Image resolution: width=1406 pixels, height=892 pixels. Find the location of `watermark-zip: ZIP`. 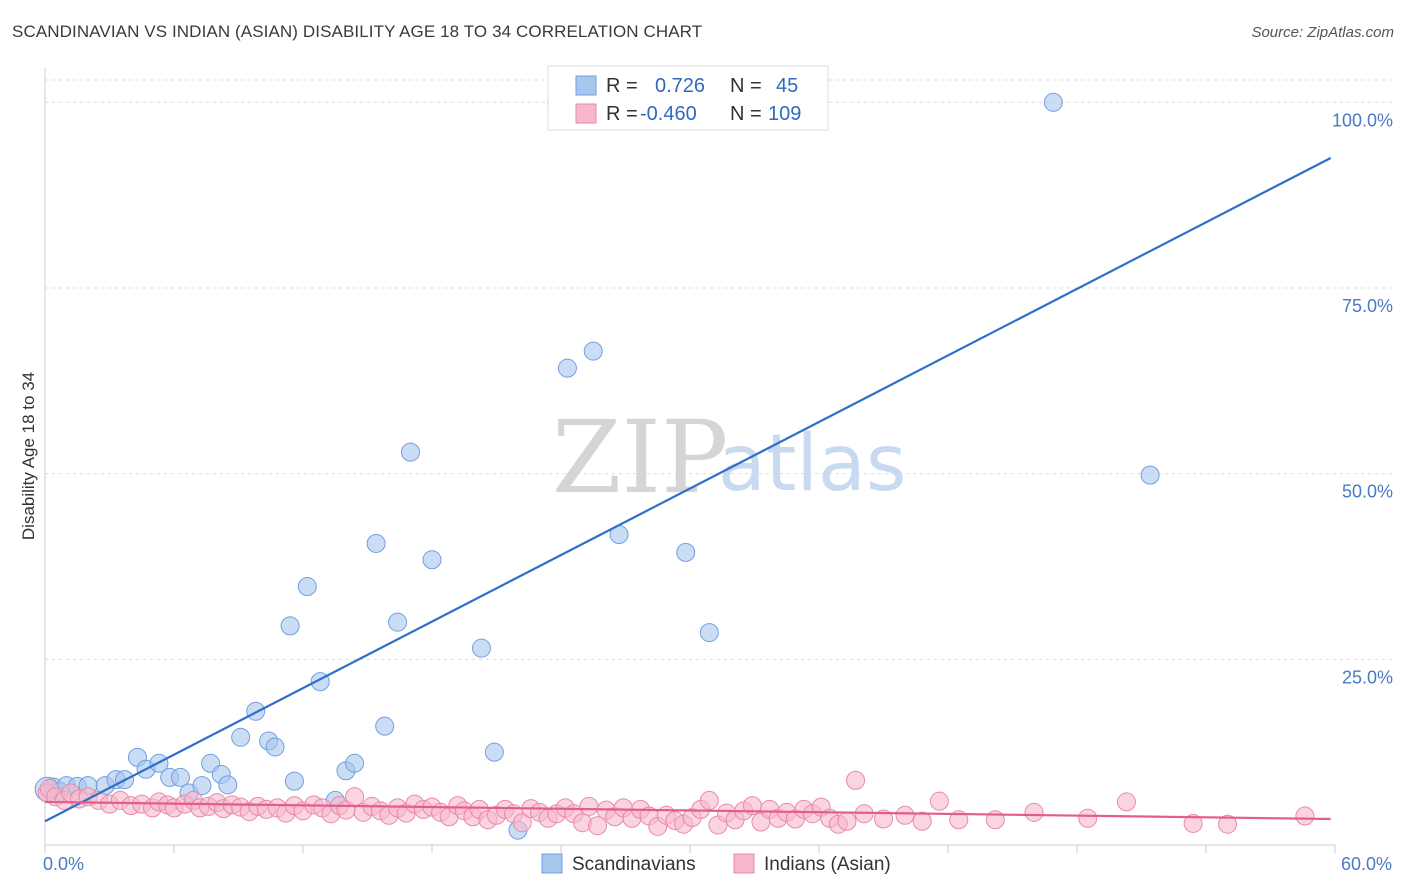

watermark-zip: ZIP is located at coordinates (640, 457).